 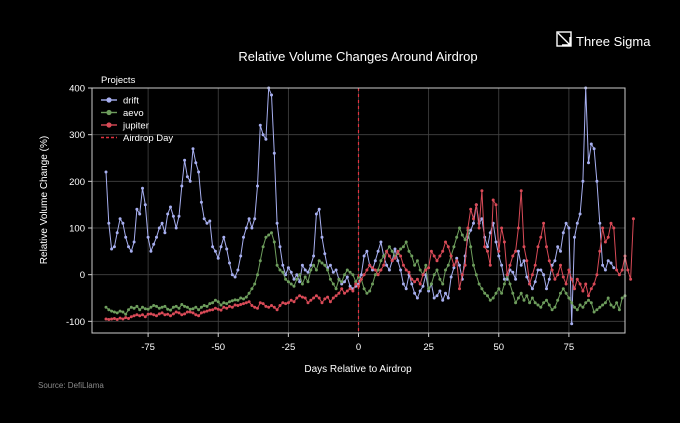 What do you see at coordinates (109, 125) in the screenshot?
I see `legend-marker-jupiter` at bounding box center [109, 125].